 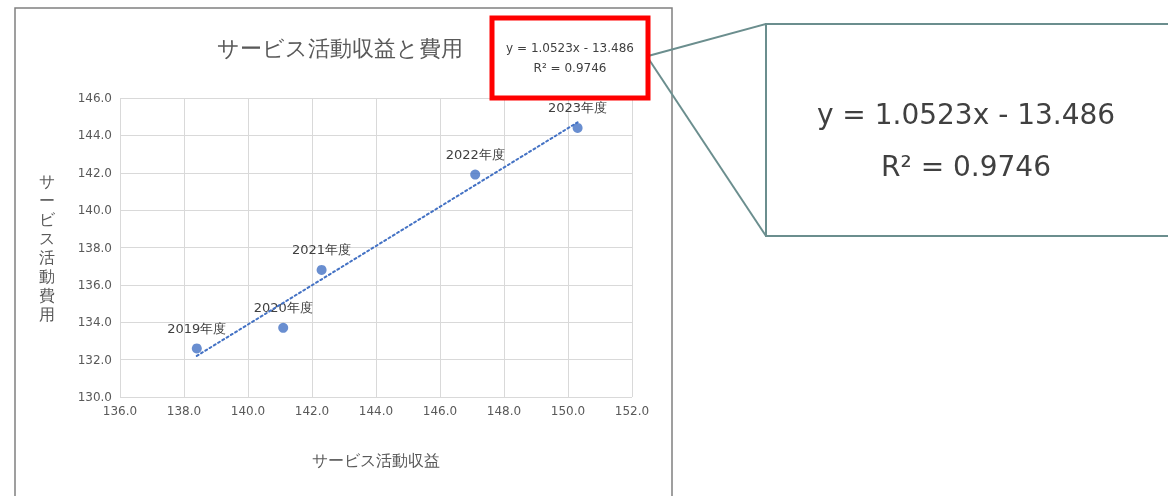 What do you see at coordinates (568, 411) in the screenshot?
I see `x-tick-label: 150.0` at bounding box center [568, 411].